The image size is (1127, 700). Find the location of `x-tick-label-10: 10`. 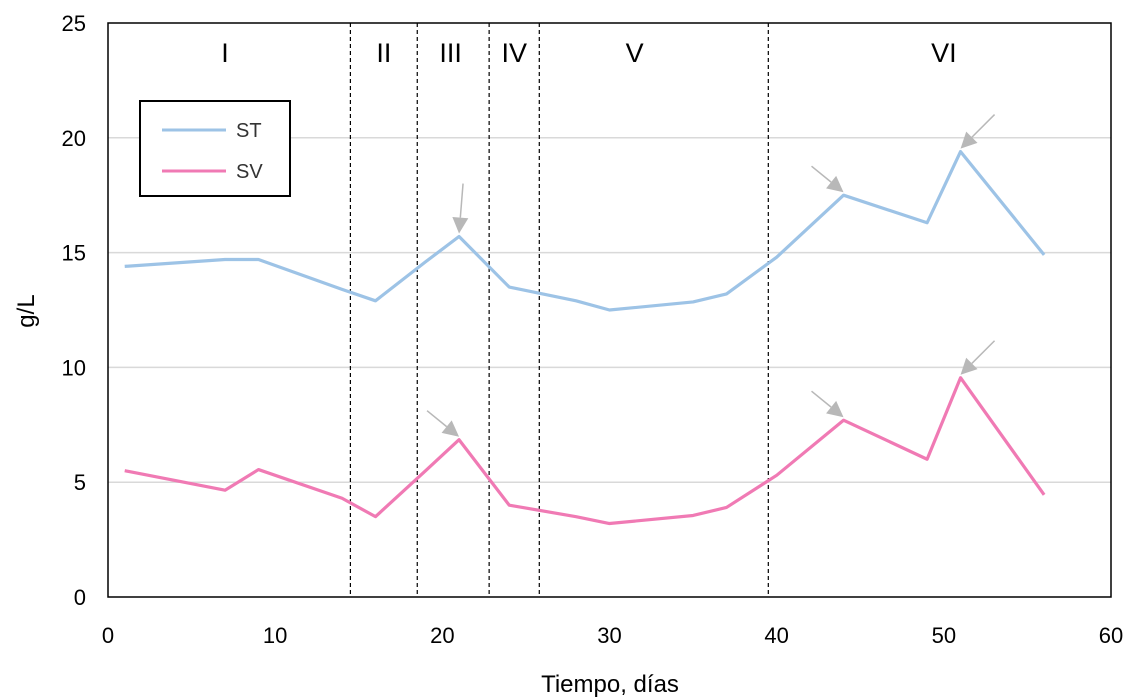

x-tick-label-10: 10 is located at coordinates (275, 635).